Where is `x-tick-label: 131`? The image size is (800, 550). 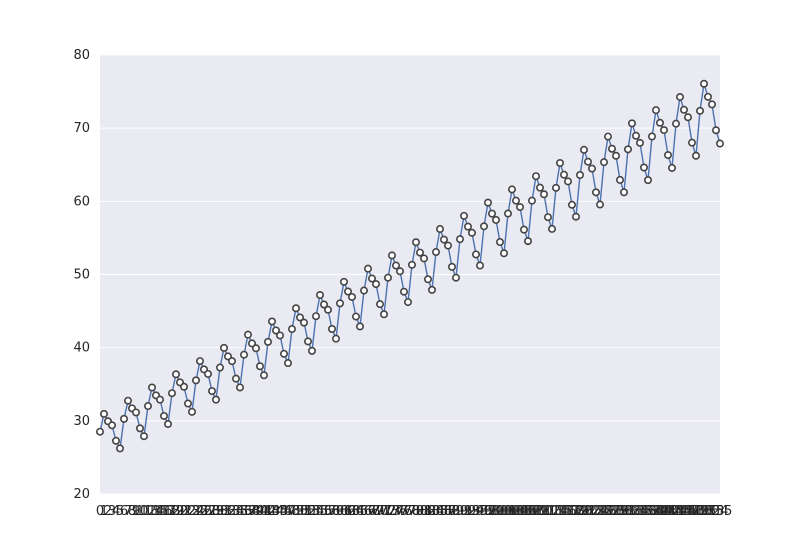
x-tick-label: 131 is located at coordinates (624, 511).